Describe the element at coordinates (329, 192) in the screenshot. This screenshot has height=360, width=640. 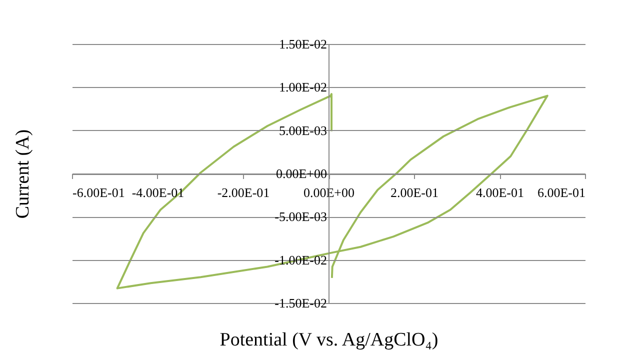
I see `x-tick-label: 0.00E+00` at that location.